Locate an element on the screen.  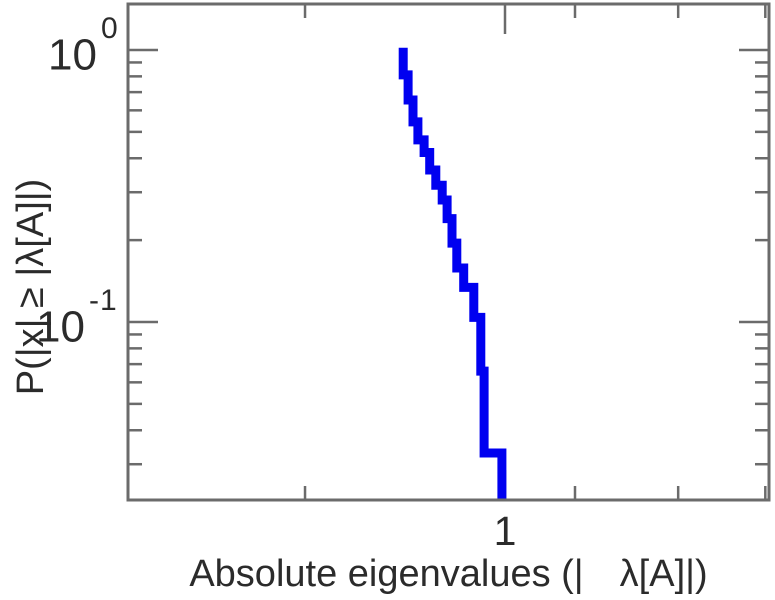
y-tick-label-1e0: 100 is located at coordinates (83, 47).